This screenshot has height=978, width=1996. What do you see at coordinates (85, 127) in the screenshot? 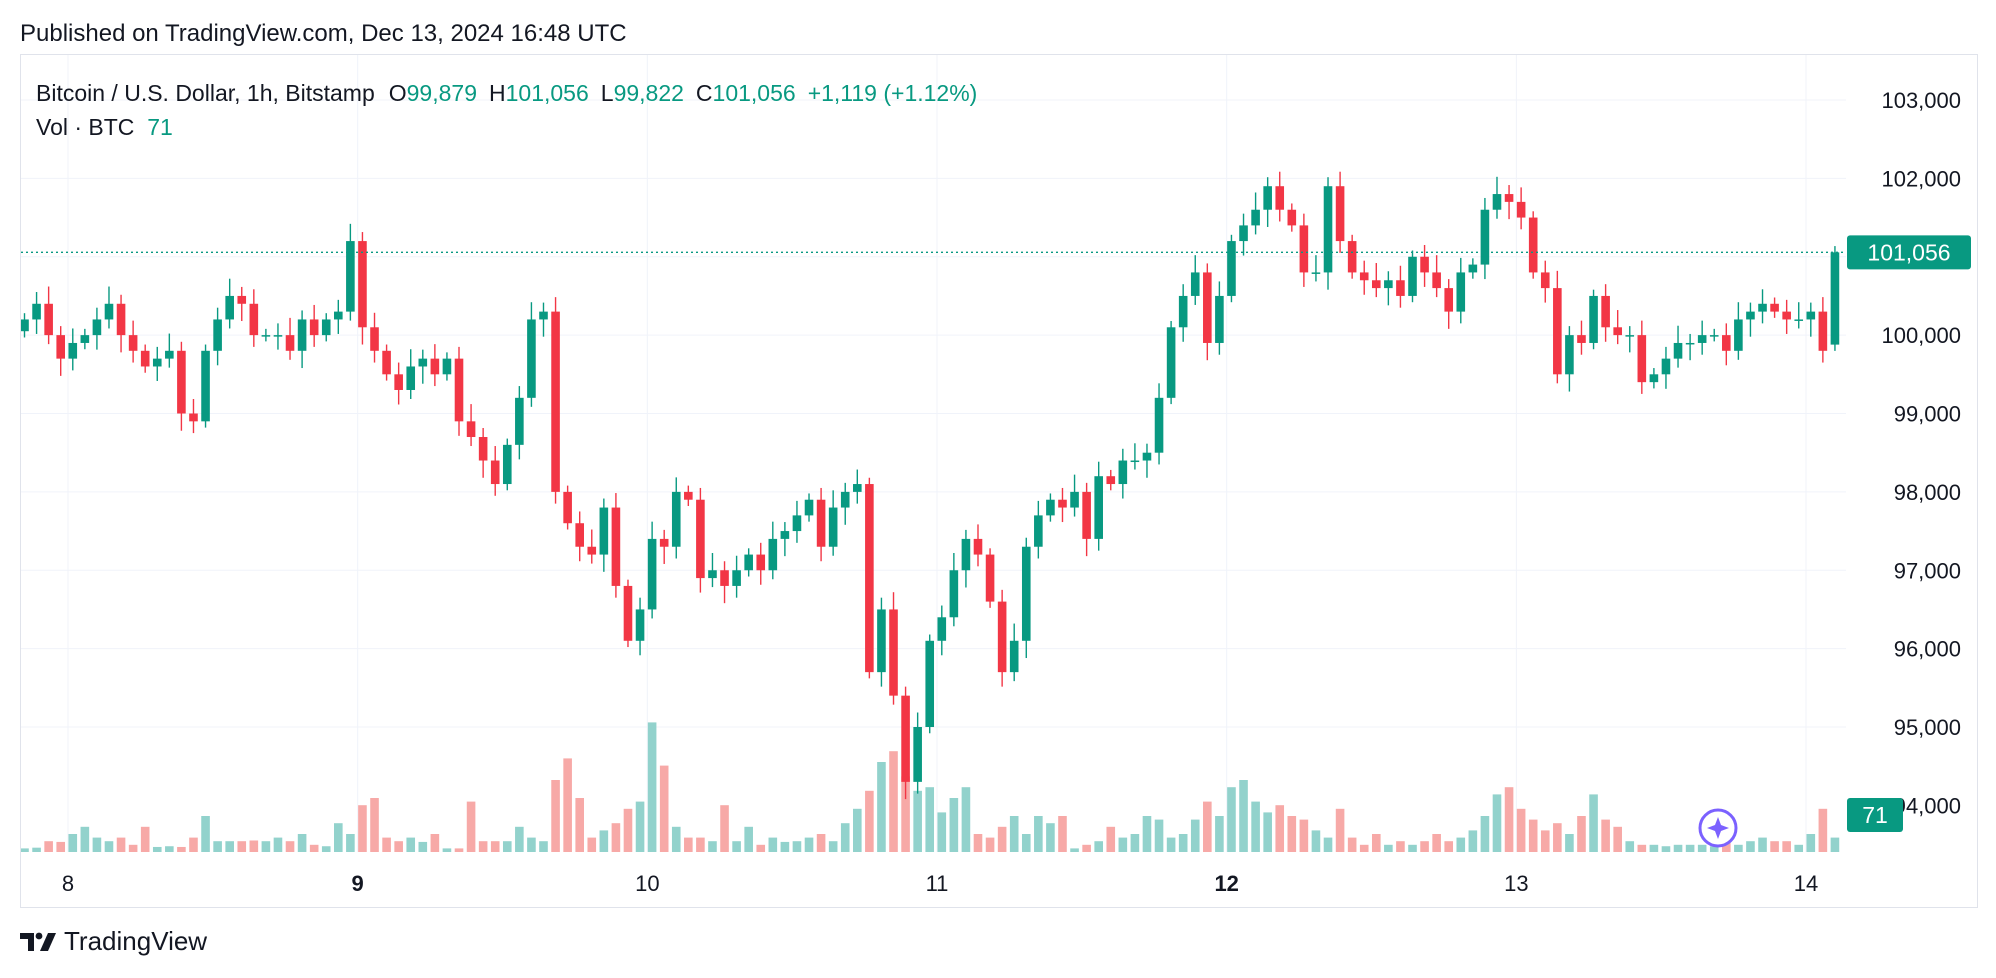
I see `volume-label: Vol · BTC` at bounding box center [85, 127].